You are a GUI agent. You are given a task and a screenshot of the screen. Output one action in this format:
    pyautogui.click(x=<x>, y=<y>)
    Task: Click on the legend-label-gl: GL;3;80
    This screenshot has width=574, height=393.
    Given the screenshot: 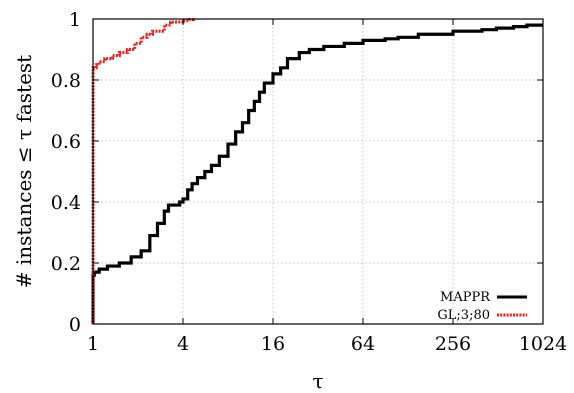 What is the action you would take?
    pyautogui.click(x=463, y=315)
    